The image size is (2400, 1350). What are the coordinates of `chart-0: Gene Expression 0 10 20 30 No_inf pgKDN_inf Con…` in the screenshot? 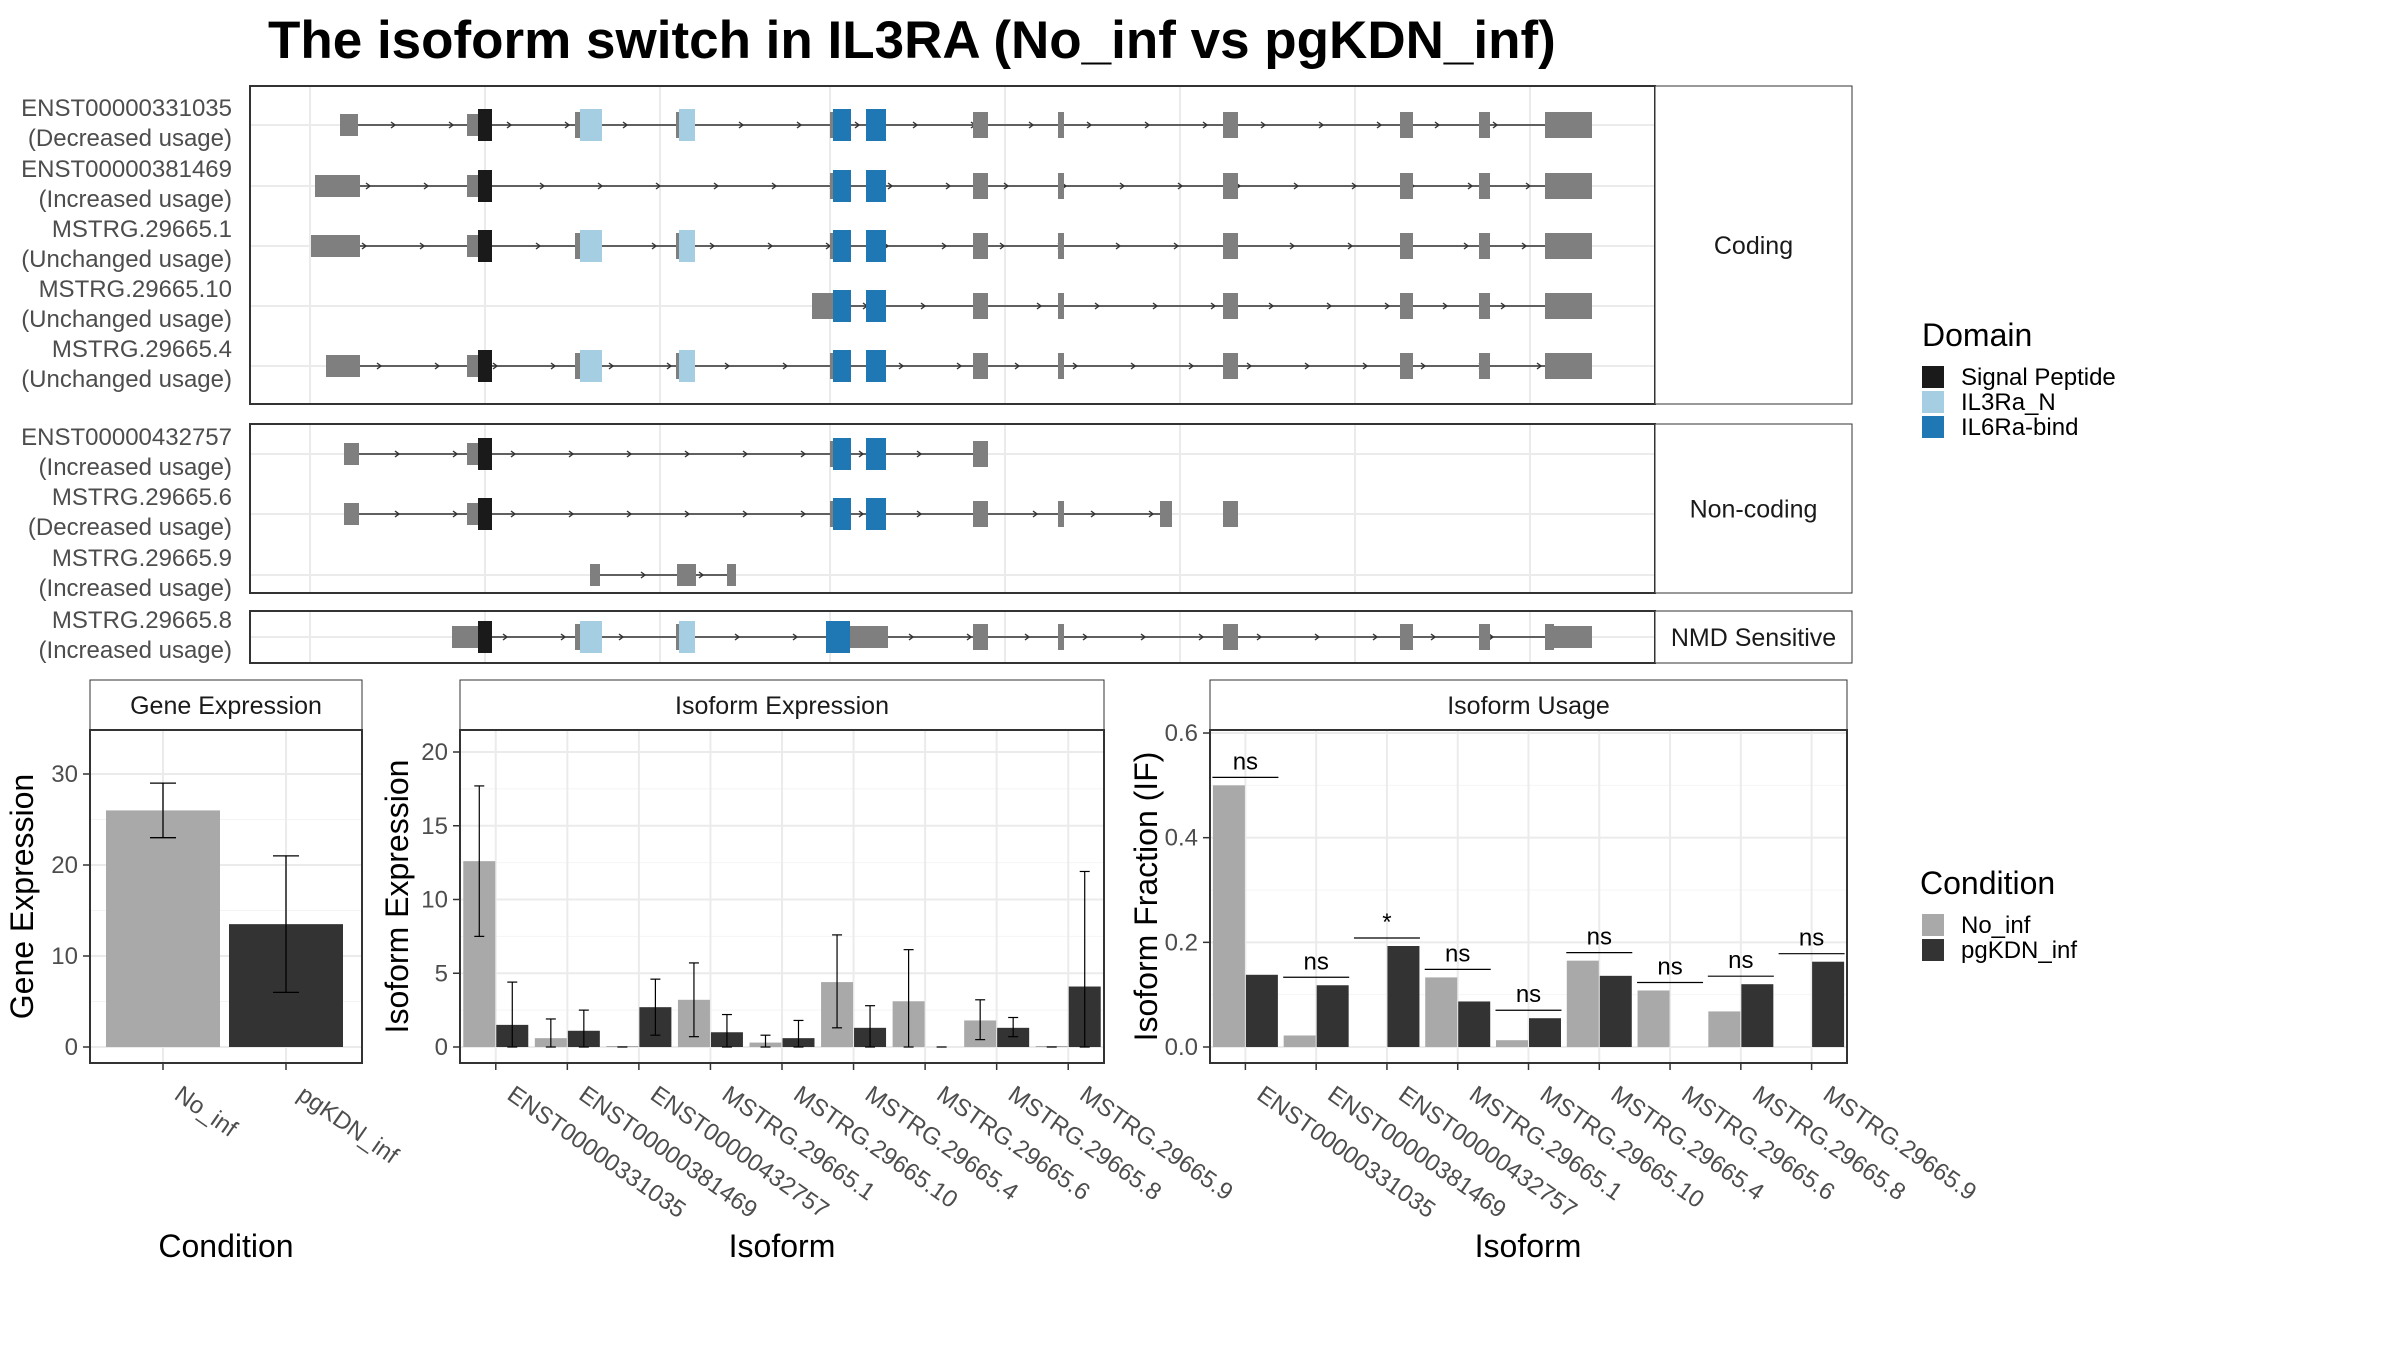 It's located at (203, 971).